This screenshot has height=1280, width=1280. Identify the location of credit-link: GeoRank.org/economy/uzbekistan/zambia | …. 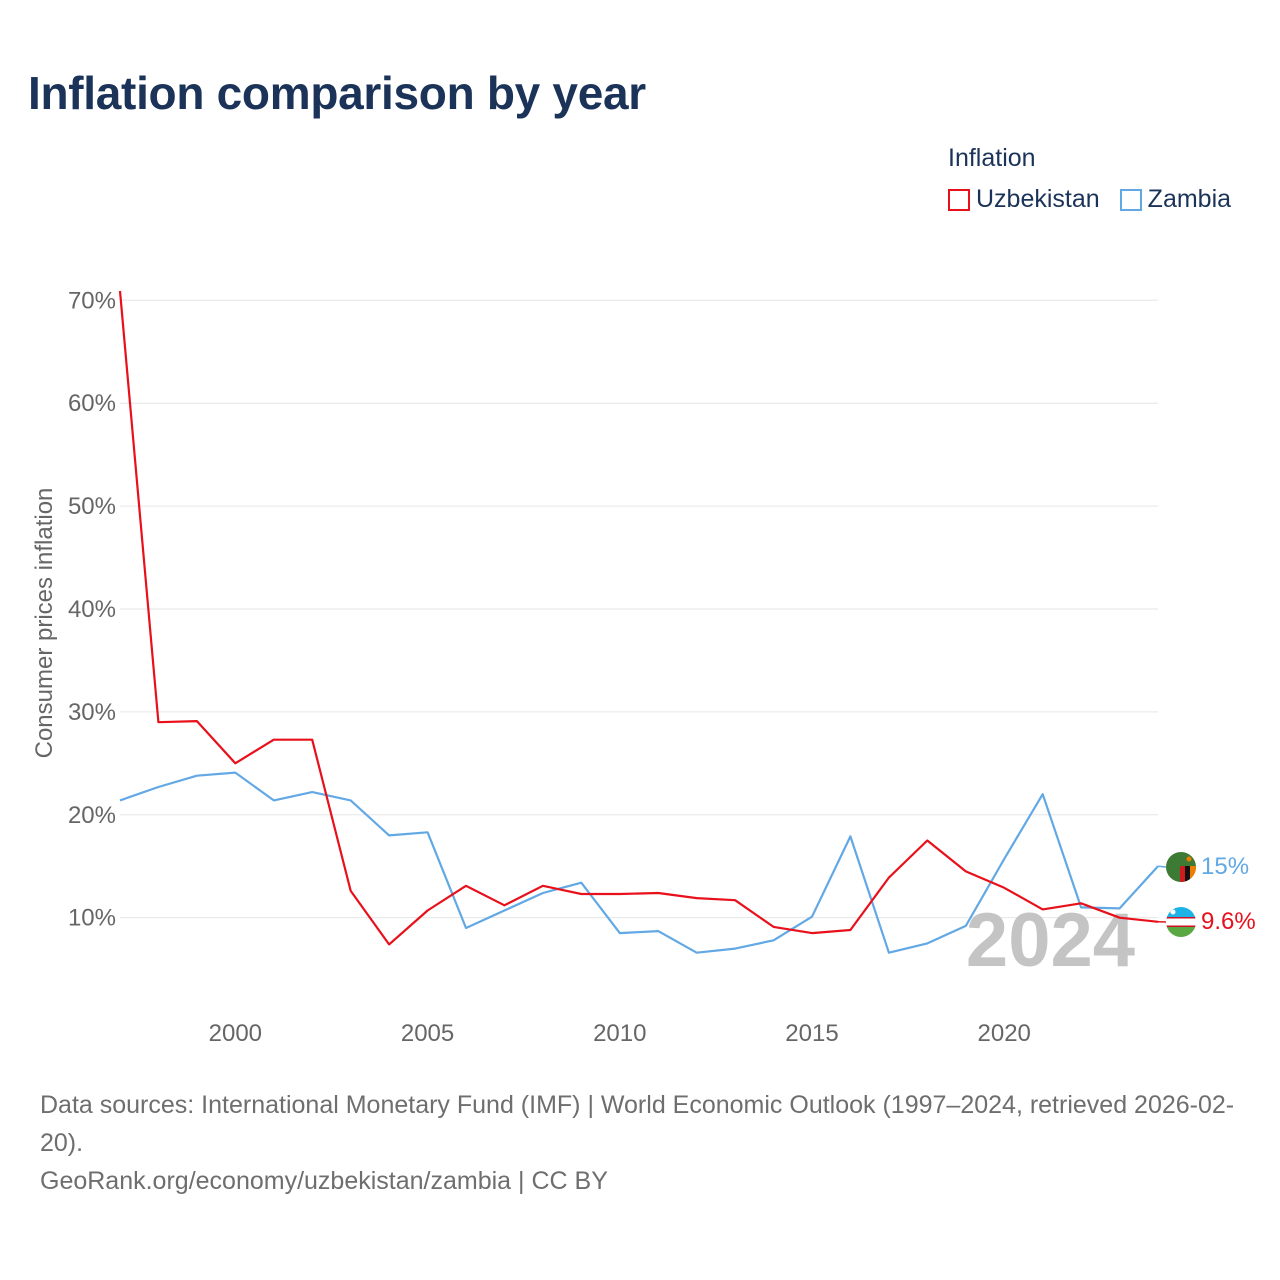
(324, 1181).